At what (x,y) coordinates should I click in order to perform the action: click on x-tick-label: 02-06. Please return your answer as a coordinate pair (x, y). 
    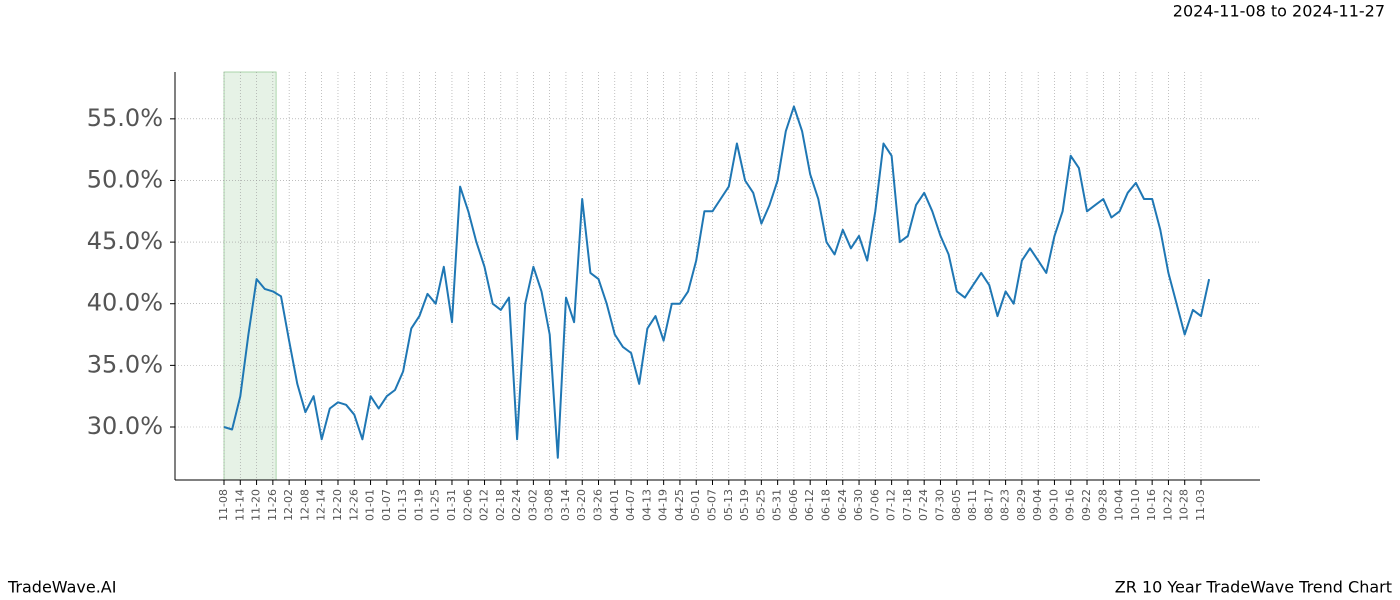
    Looking at the image, I should click on (467, 505).